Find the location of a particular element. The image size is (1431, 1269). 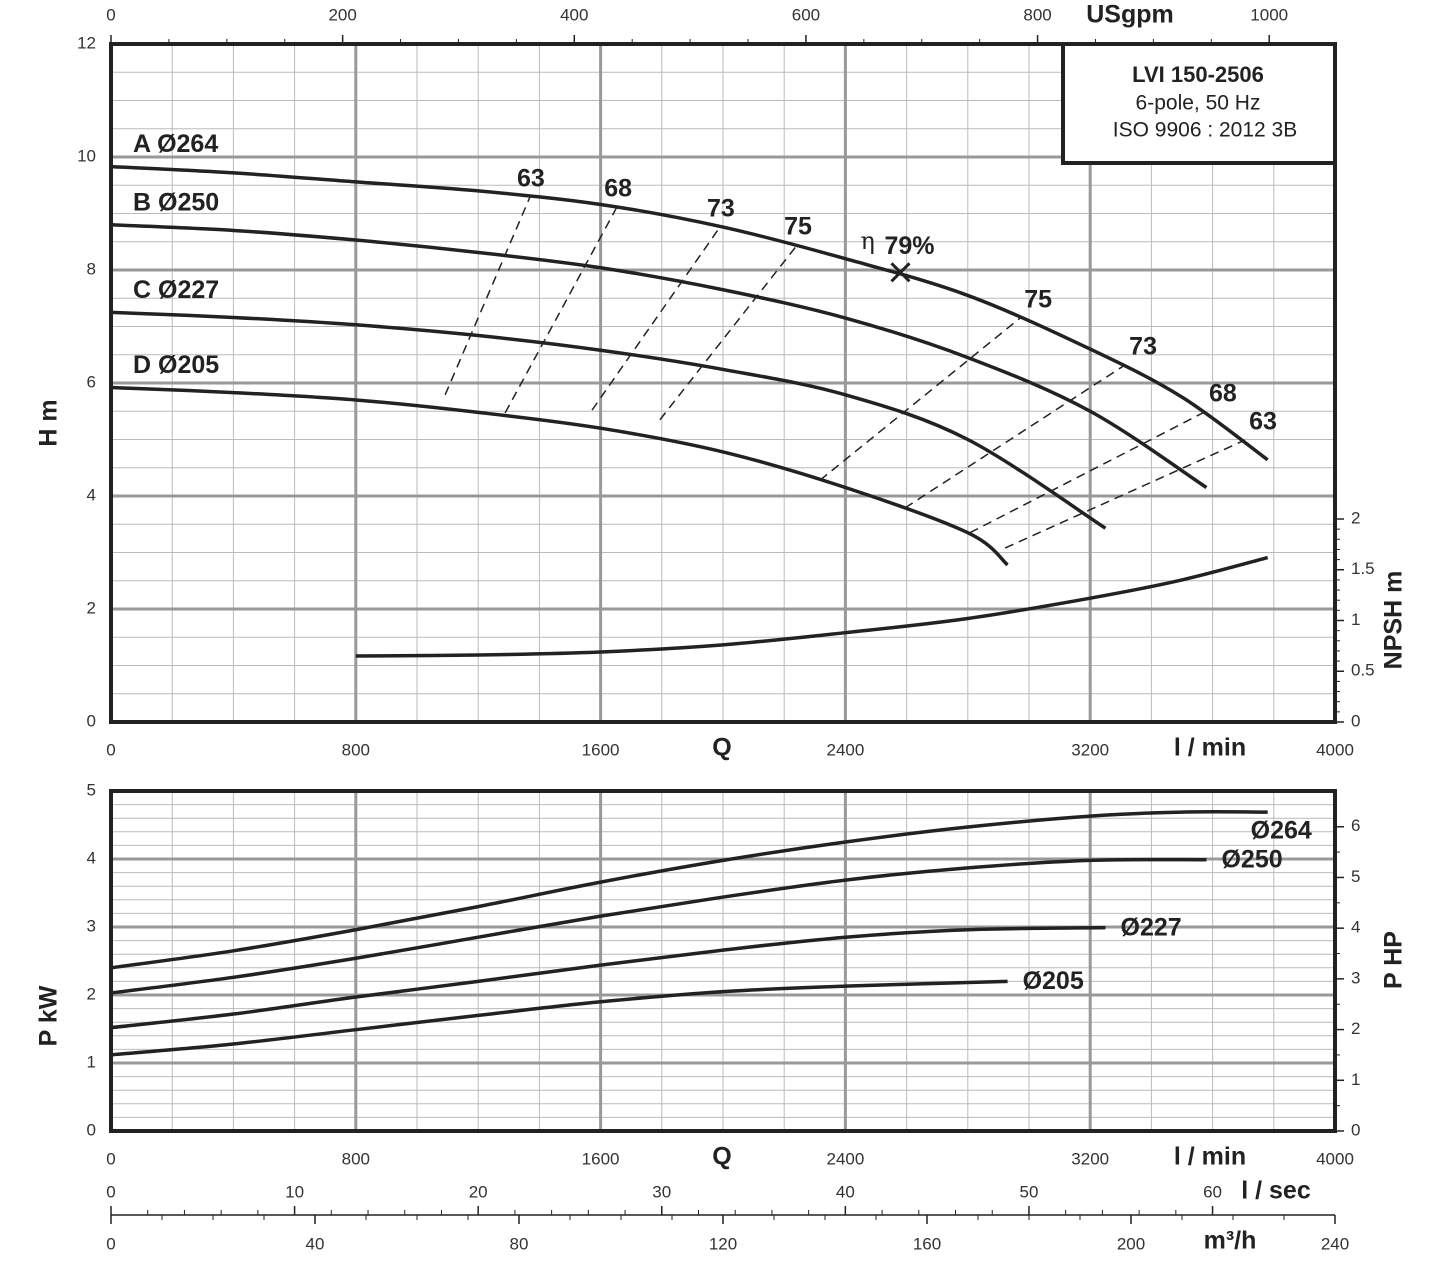

y-axis-title: P kW is located at coordinates (49, 1015).